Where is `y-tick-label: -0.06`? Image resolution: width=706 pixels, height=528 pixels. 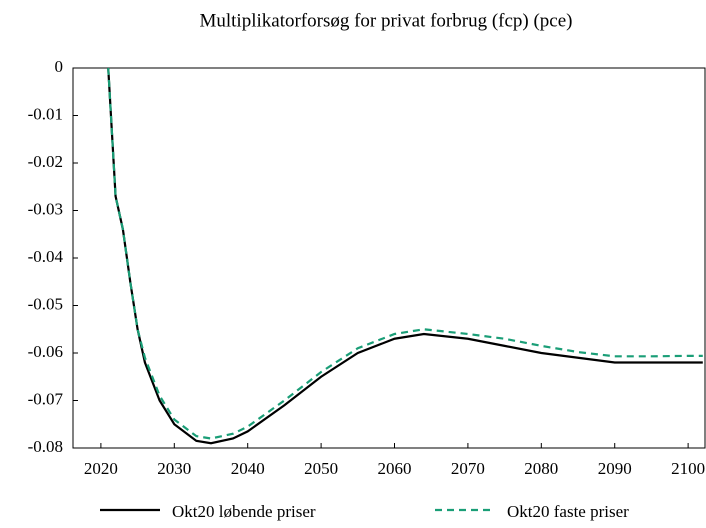 y-tick-label: -0.06 is located at coordinates (45, 351).